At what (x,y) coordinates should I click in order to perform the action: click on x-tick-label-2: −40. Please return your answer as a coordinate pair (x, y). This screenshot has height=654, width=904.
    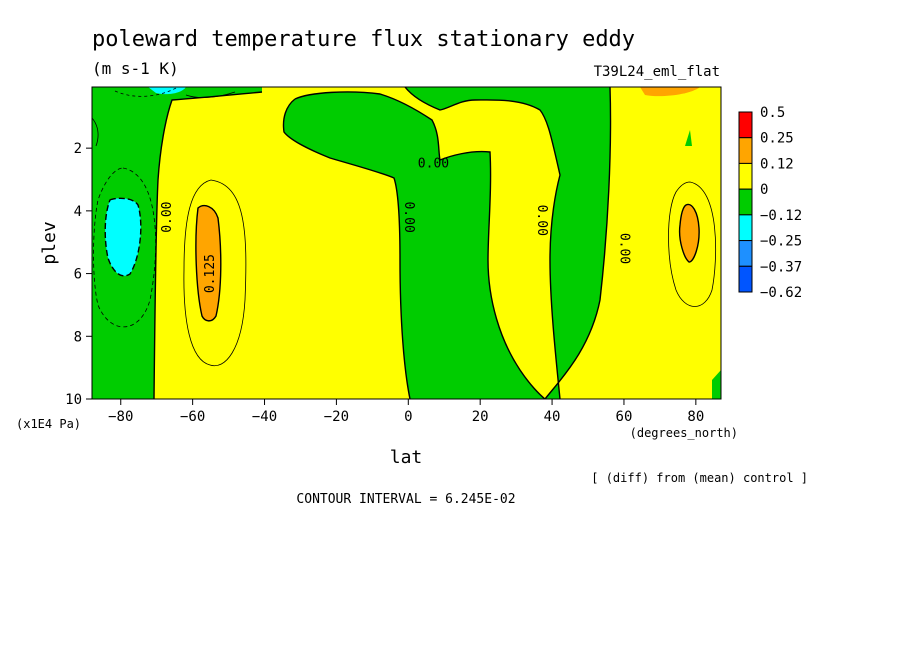
    Looking at the image, I should click on (264, 417).